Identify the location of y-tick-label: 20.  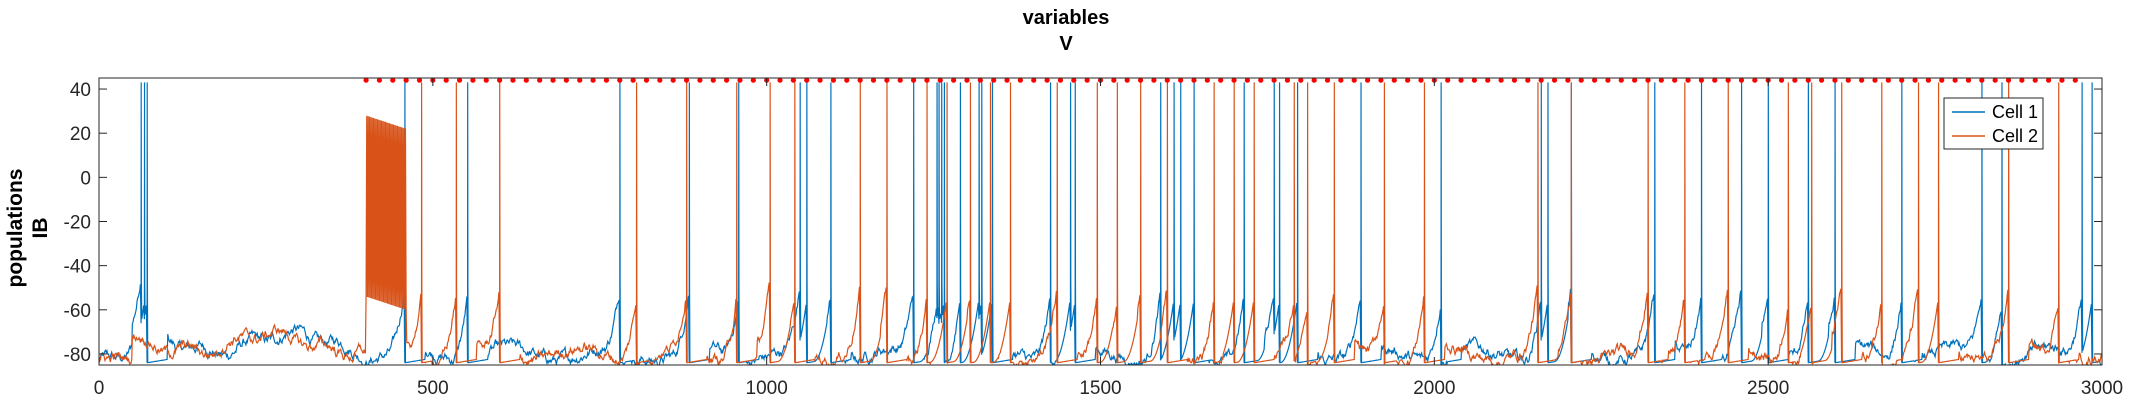
(80, 134).